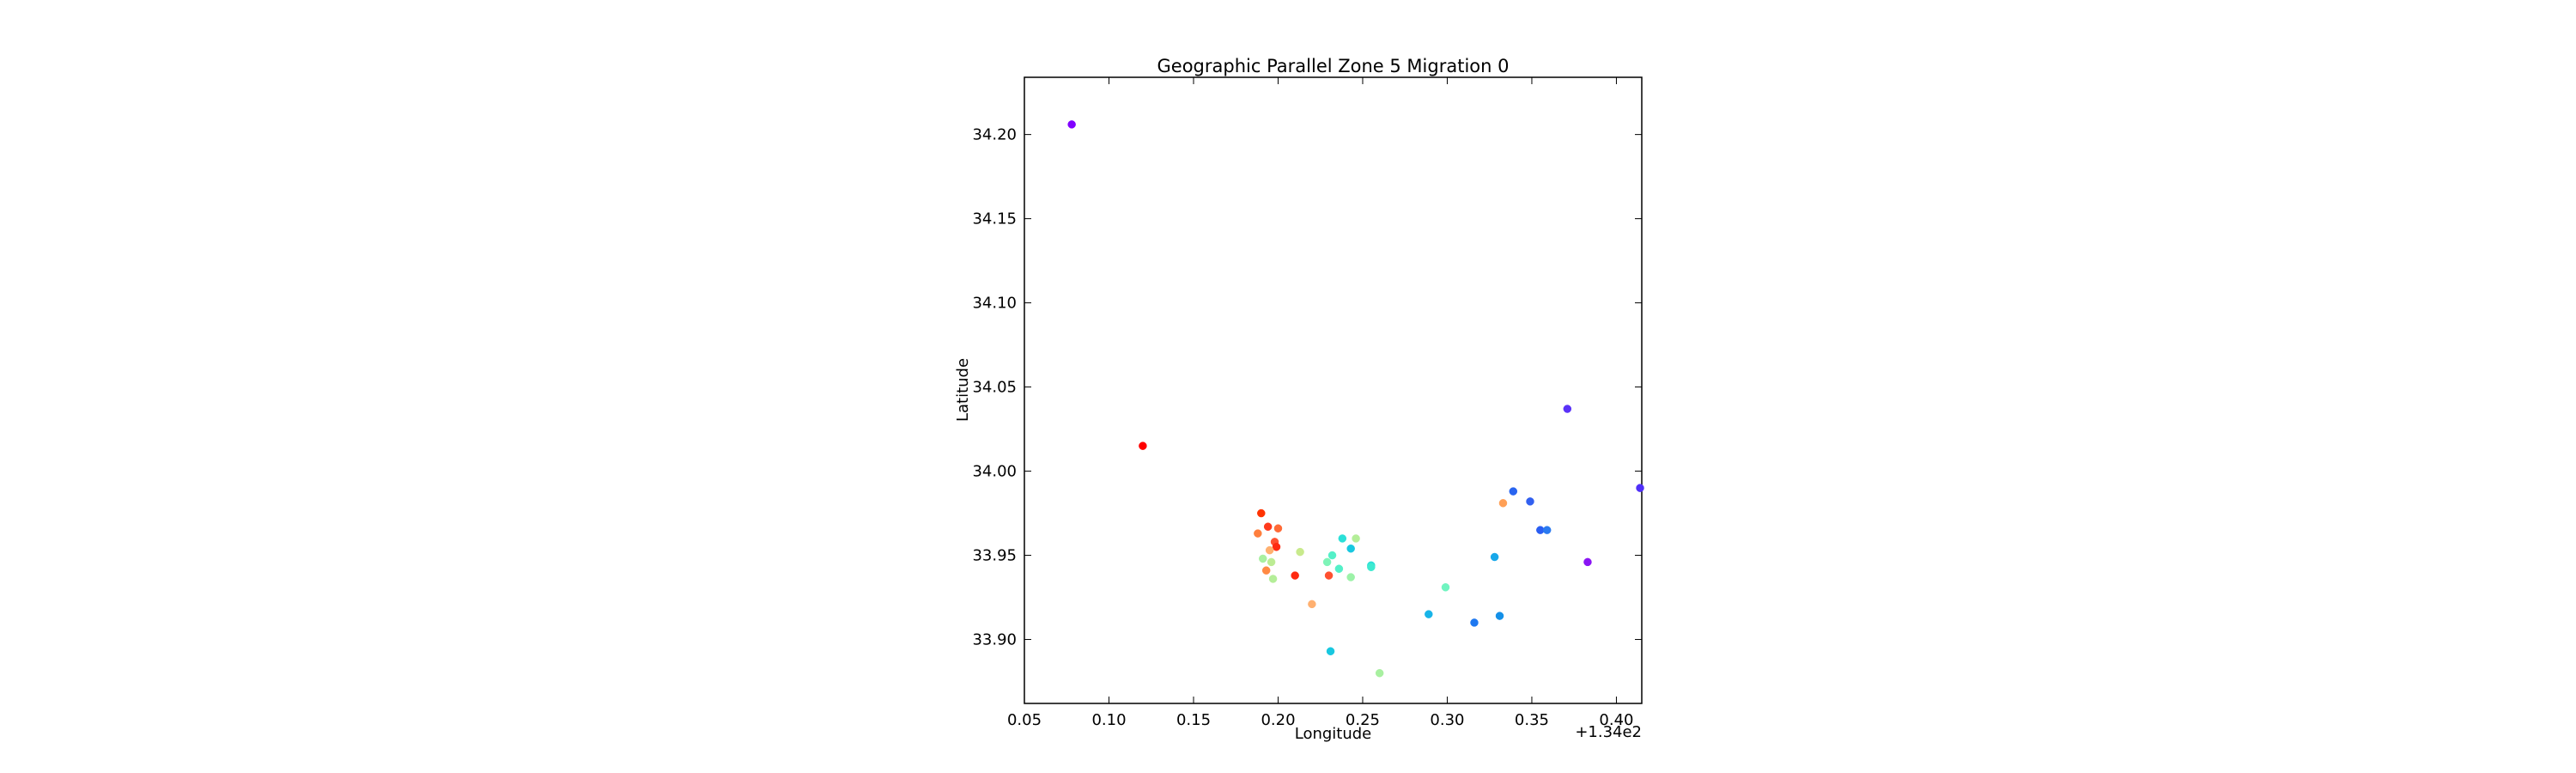 The height and width of the screenshot is (773, 2576). I want to click on x-tick-label: 0.40, so click(1616, 720).